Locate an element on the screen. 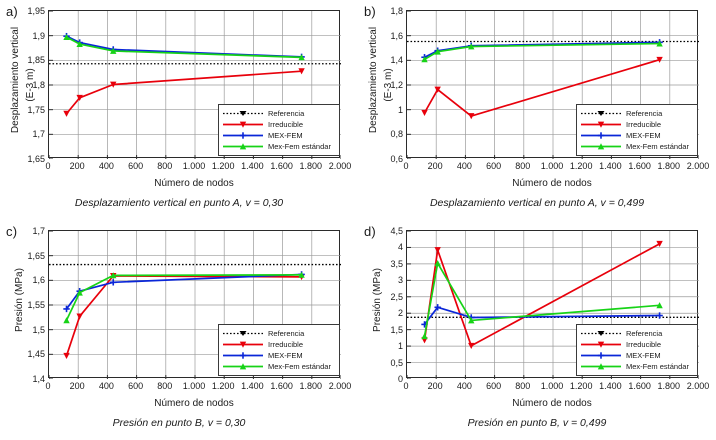 Image resolution: width=716 pixels, height=440 pixels. plot-svg-b is located at coordinates (553, 85).